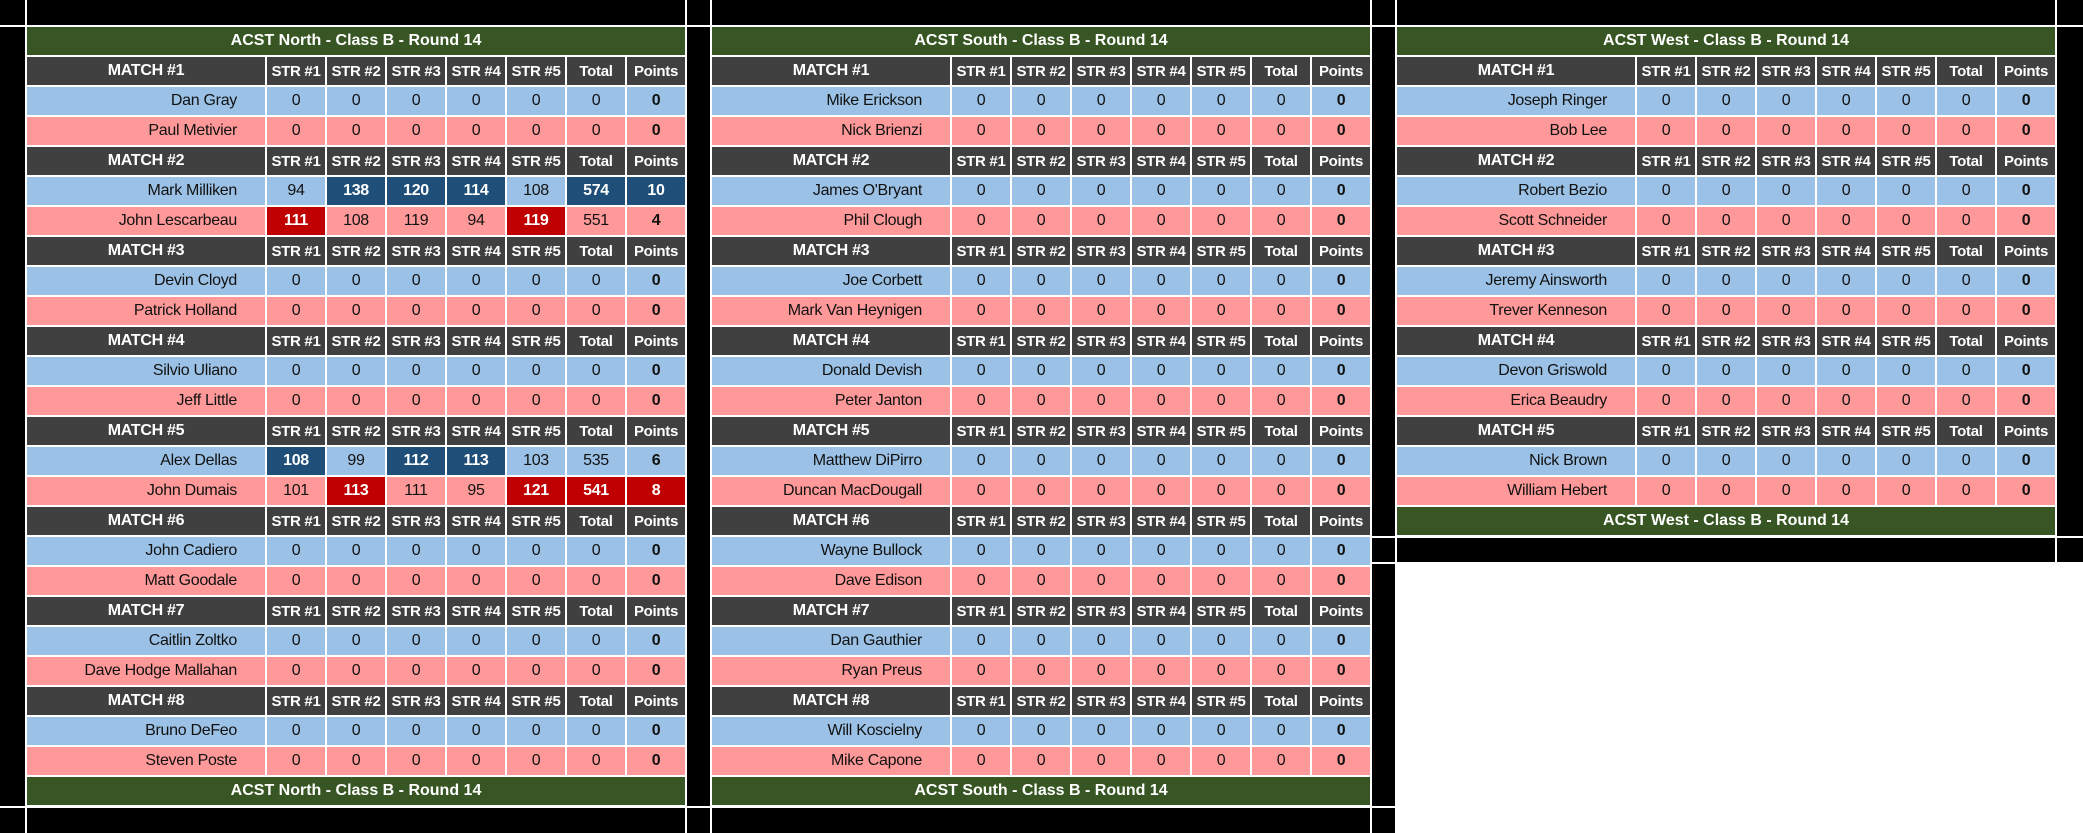 This screenshot has width=2083, height=833. What do you see at coordinates (596, 461) in the screenshot?
I see `total-score: 535` at bounding box center [596, 461].